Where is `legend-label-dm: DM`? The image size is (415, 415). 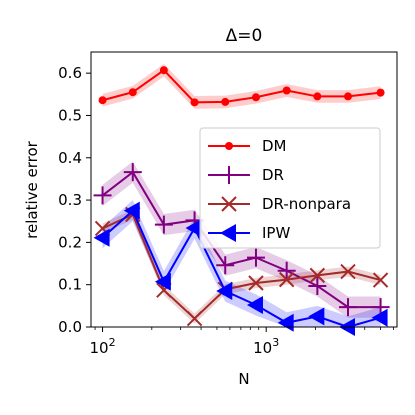 legend-label-dm: DM is located at coordinates (274, 146).